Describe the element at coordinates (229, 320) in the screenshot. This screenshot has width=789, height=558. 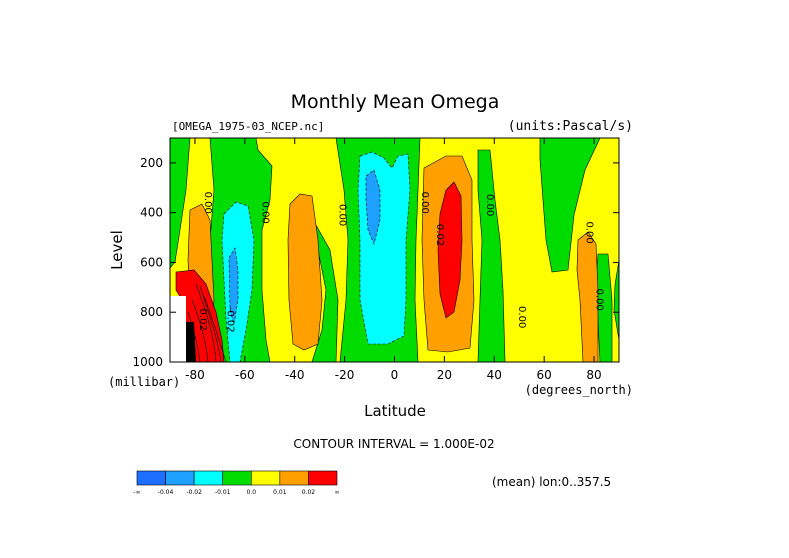
I see `contour-label: -0.02` at that location.